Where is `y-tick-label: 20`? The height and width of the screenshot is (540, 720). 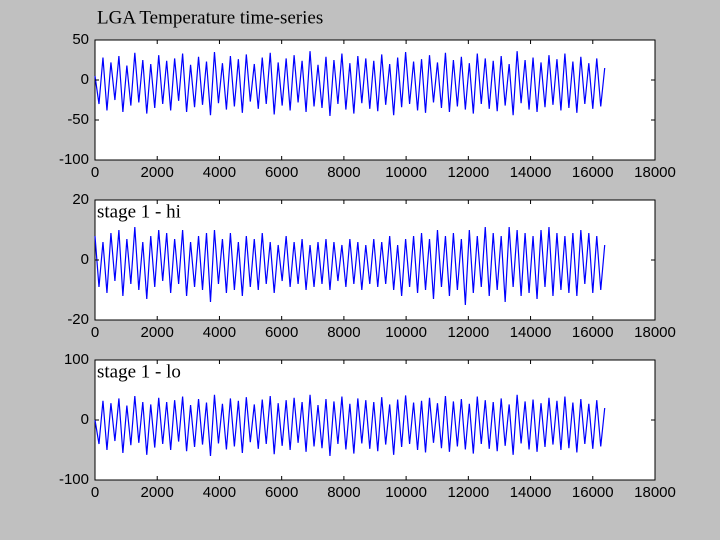 y-tick-label: 20 is located at coordinates (80, 199).